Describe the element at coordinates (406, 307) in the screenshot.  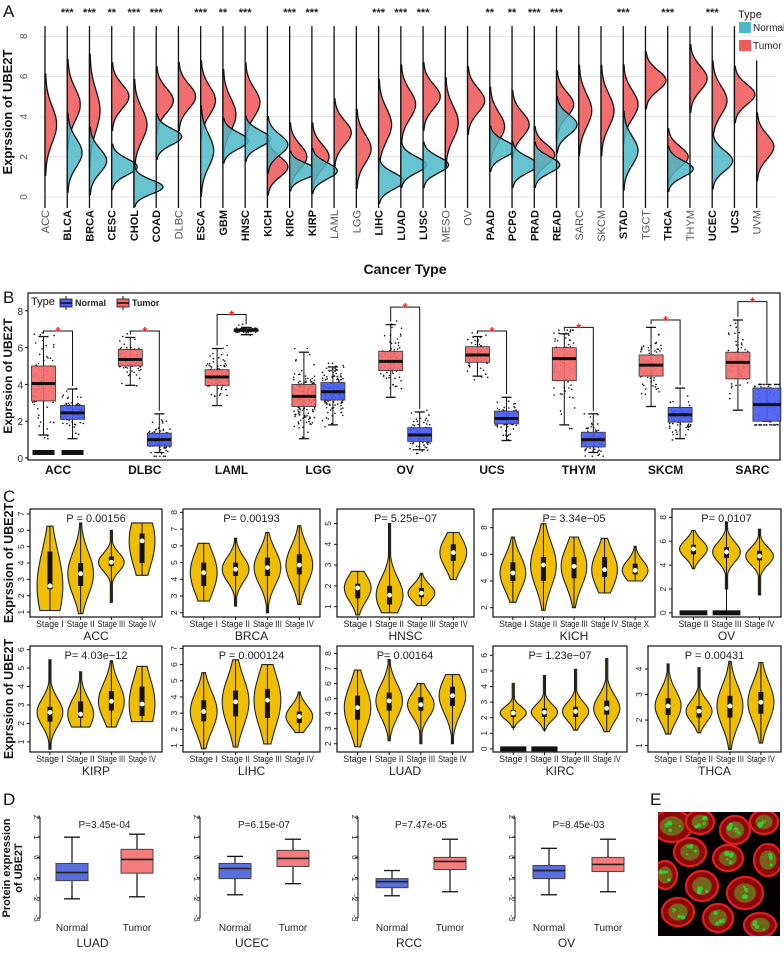
I see `significance-star: *` at that location.